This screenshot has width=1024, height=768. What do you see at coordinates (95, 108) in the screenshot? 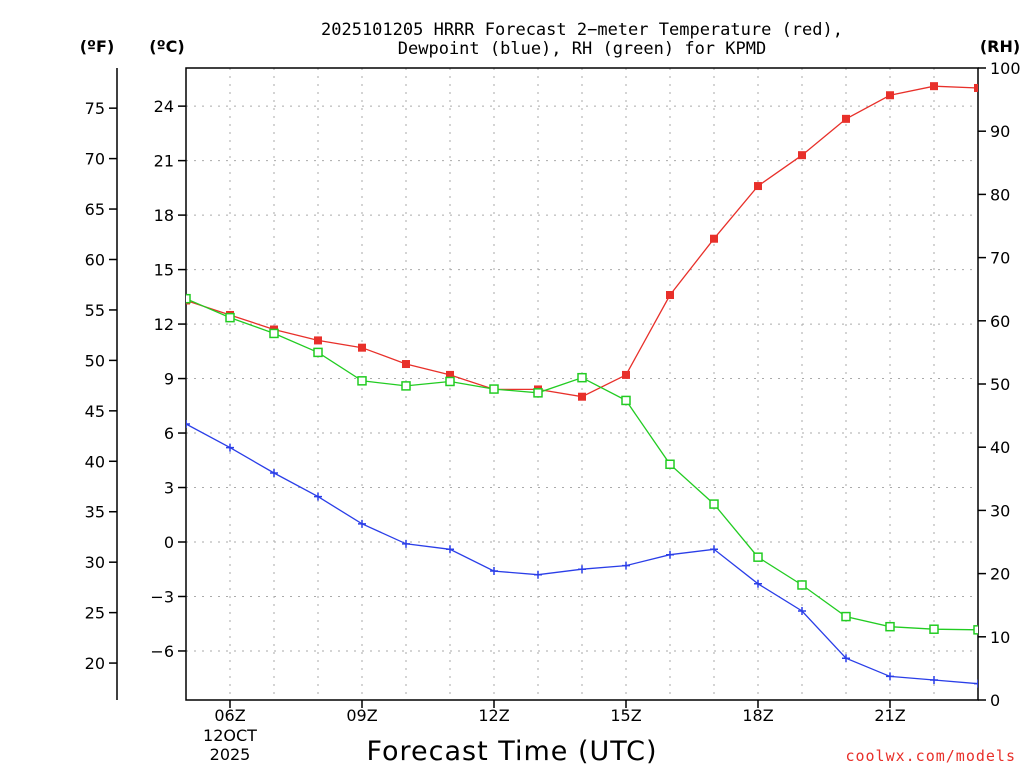
I see `fahrenheit-tick-label: 75` at bounding box center [95, 108].